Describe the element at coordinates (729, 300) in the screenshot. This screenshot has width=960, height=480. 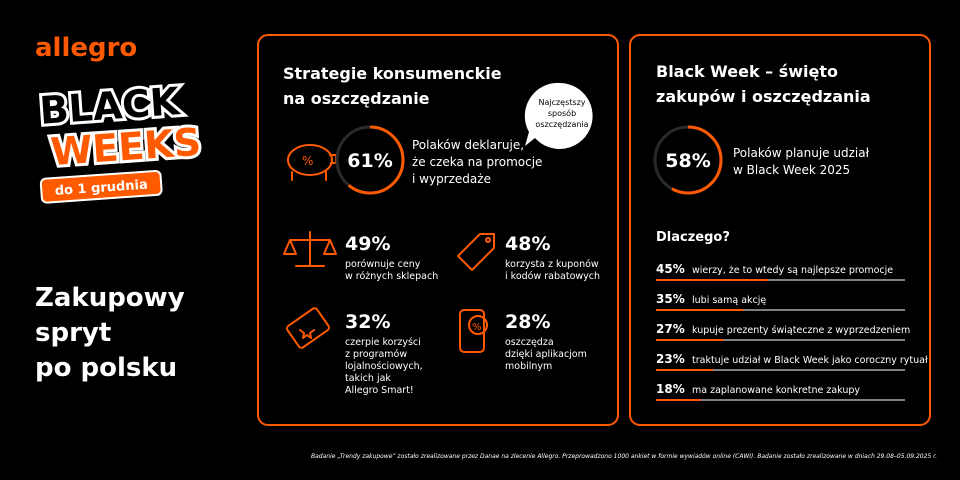
I see `reason-text: lubi samą akcję` at that location.